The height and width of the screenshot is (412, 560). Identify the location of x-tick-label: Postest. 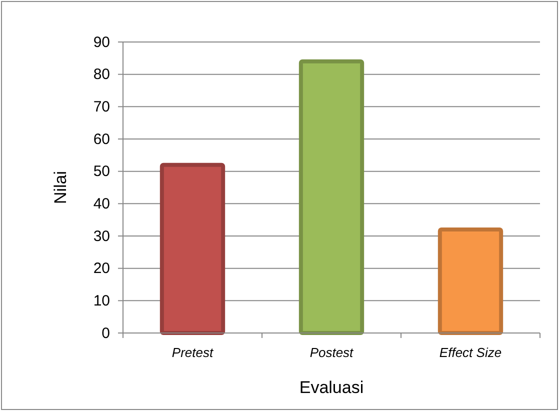
(332, 352).